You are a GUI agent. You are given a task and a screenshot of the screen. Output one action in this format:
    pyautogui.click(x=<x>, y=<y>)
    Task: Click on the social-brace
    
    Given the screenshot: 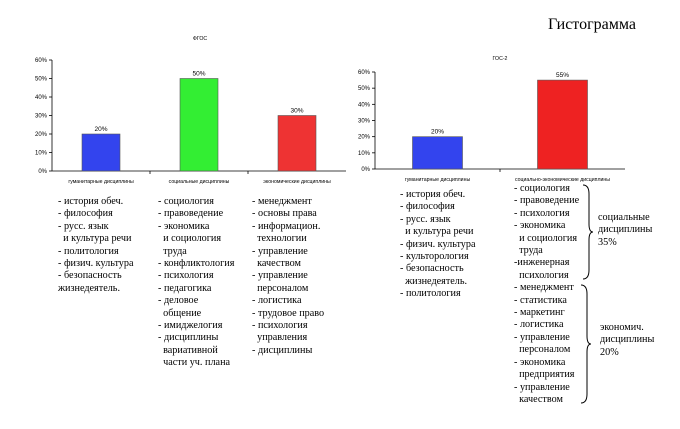 What is the action you would take?
    pyautogui.click(x=588, y=232)
    